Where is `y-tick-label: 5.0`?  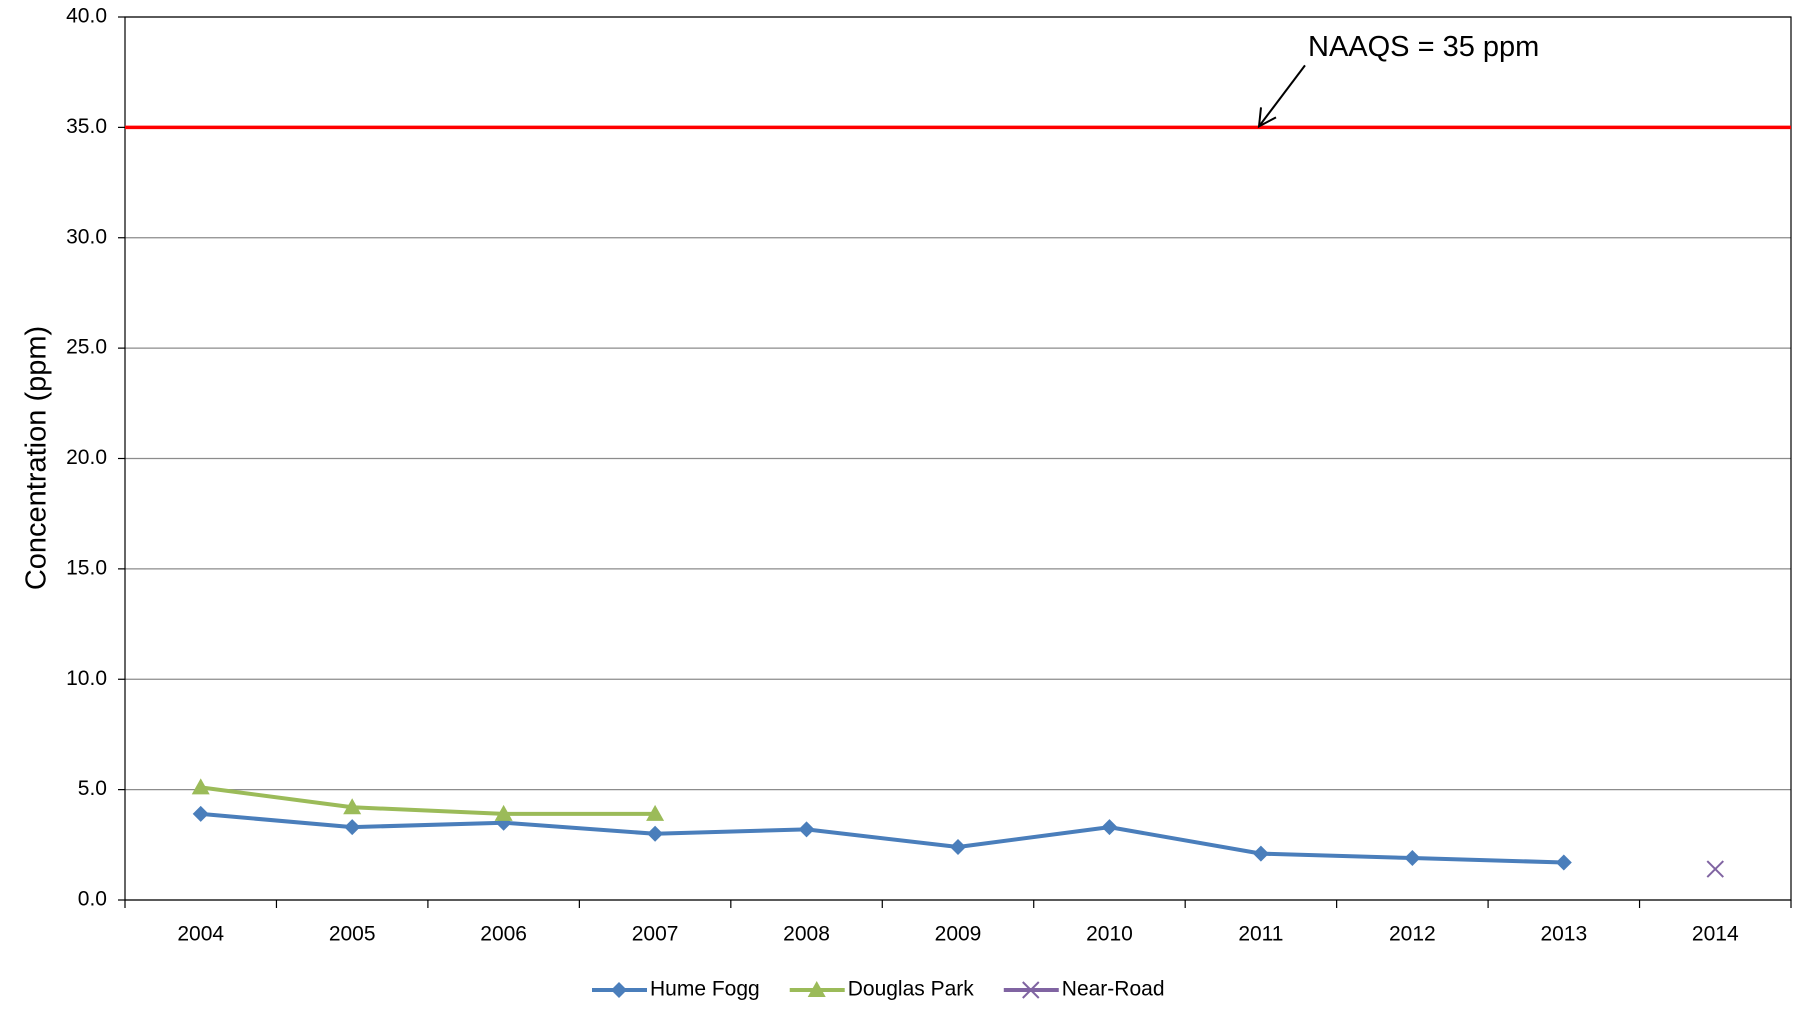
y-tick-label: 5.0 is located at coordinates (92, 788).